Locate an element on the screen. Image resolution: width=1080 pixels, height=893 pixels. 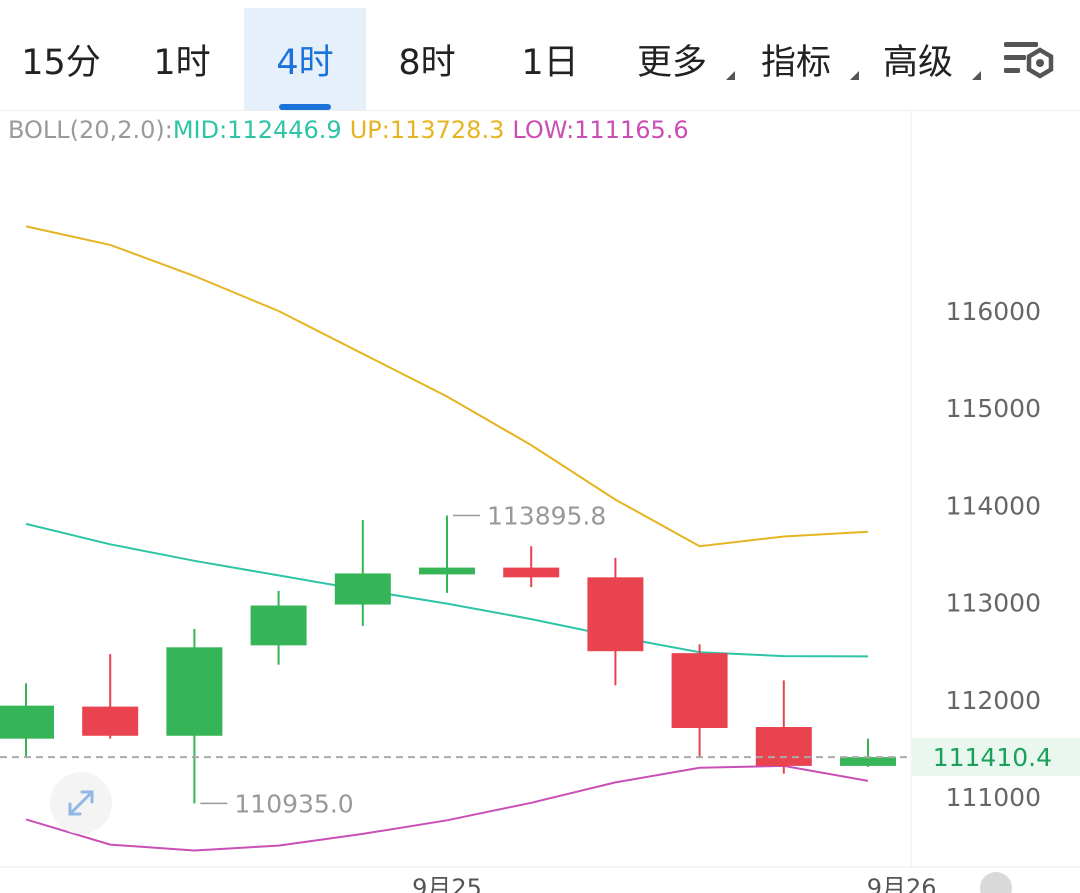
tab-2: 4时 is located at coordinates (305, 59).